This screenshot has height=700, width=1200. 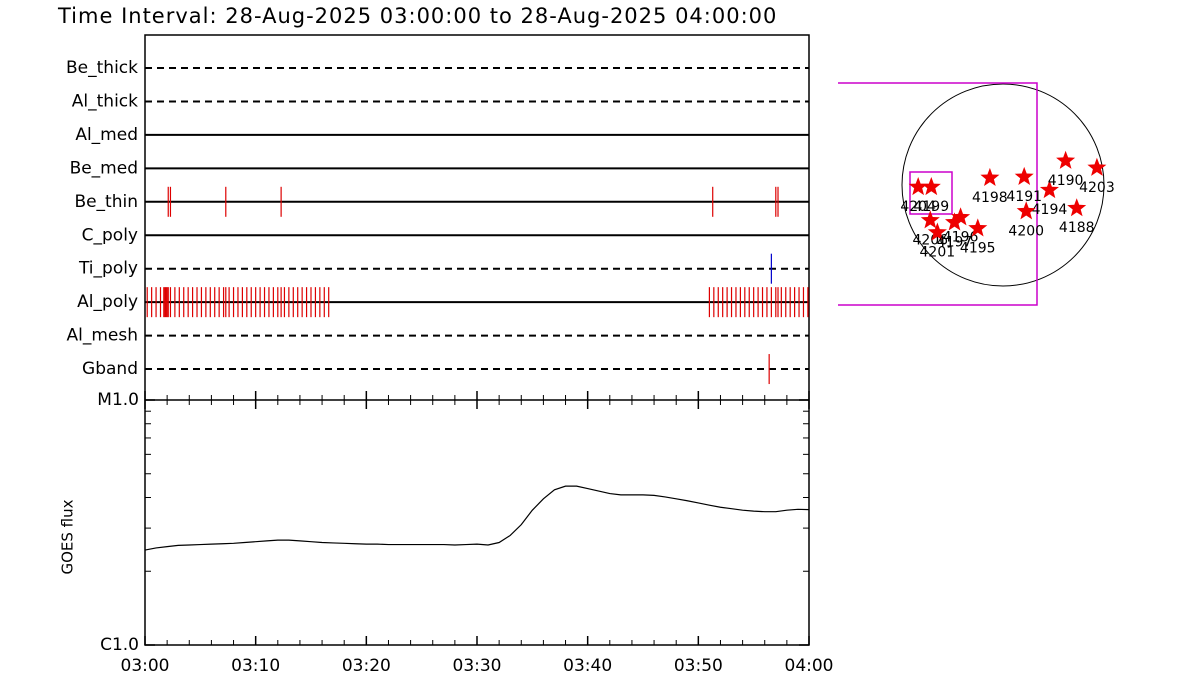 What do you see at coordinates (809, 666) in the screenshot?
I see `x-tick-label: 04:00` at bounding box center [809, 666].